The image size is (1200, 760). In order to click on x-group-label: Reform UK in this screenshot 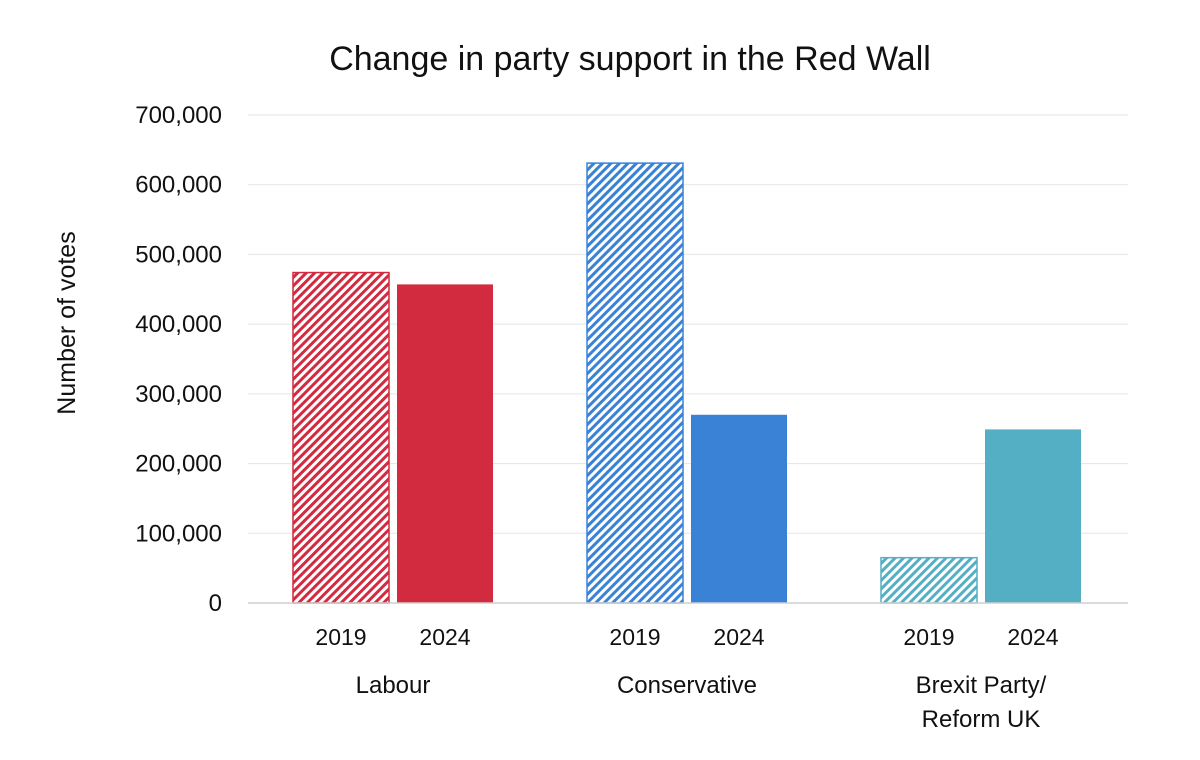, I will do `click(981, 719)`.